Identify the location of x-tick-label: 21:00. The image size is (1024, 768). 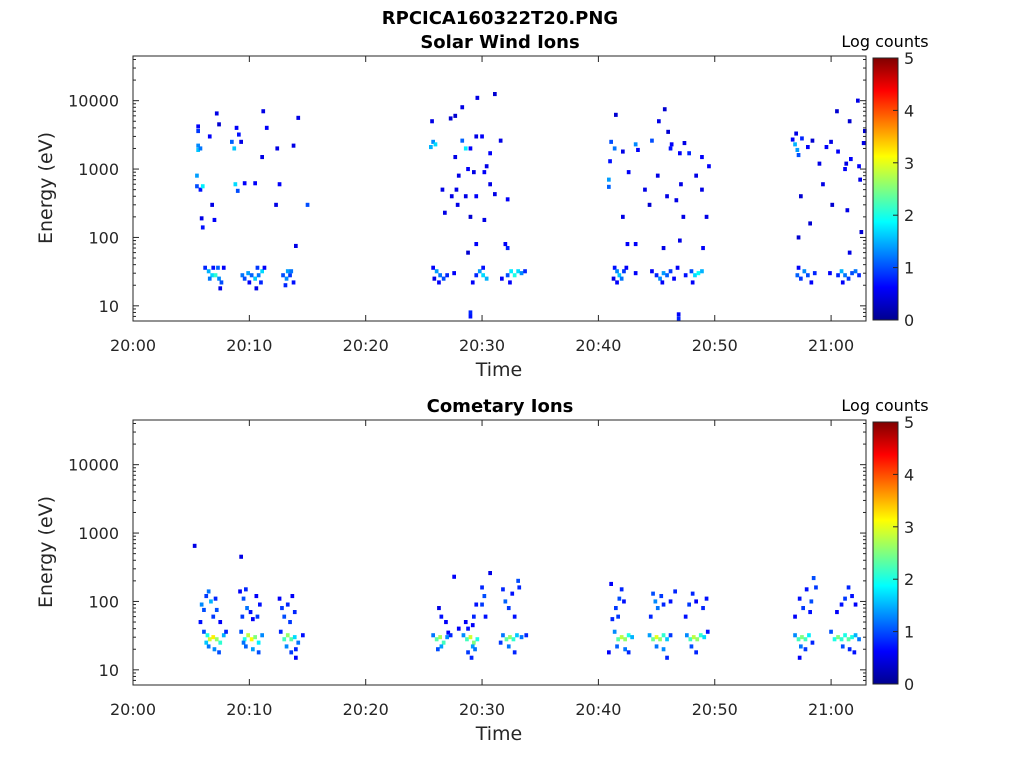
(831, 345).